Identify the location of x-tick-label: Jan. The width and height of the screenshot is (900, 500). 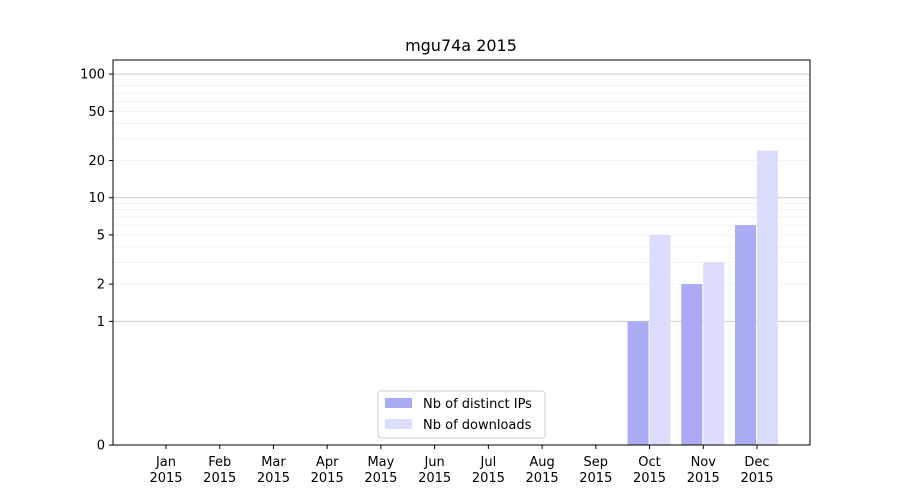
(165, 462).